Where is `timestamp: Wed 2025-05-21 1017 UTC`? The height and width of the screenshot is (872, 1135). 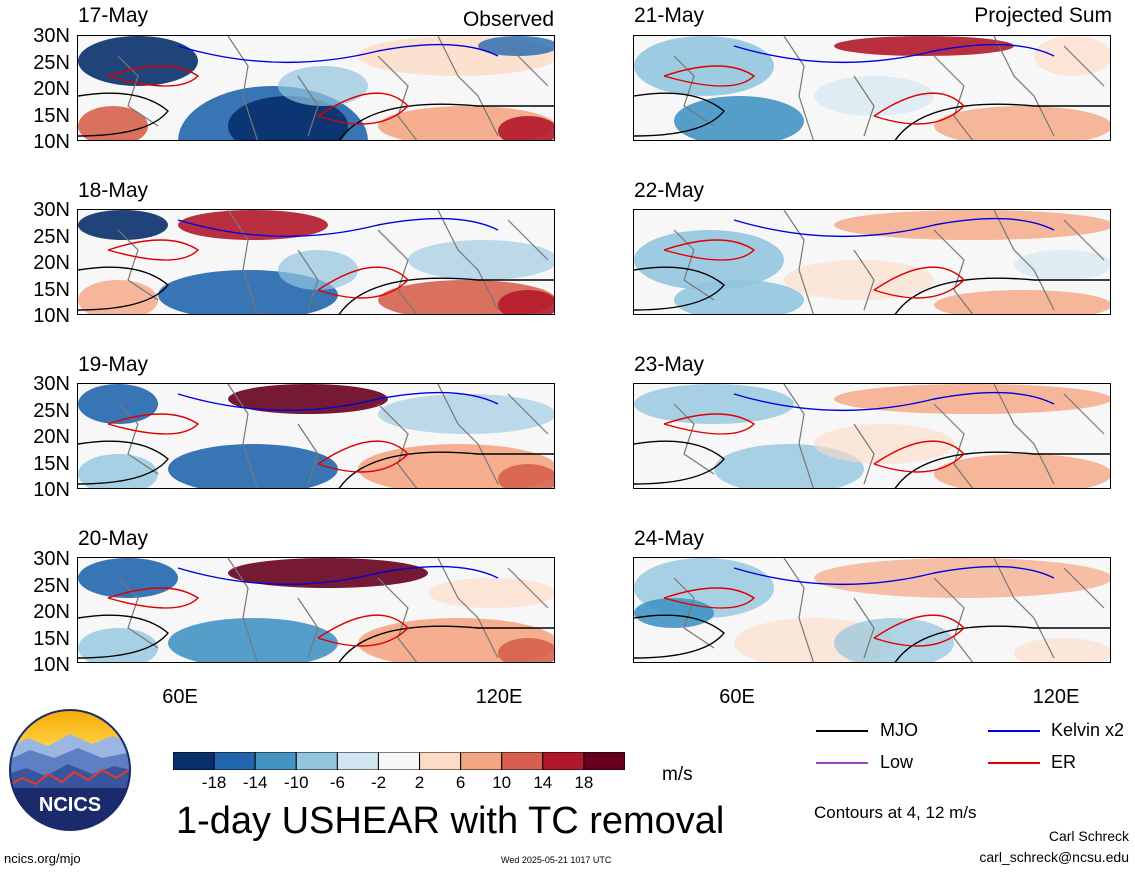 timestamp: Wed 2025-05-21 1017 UTC is located at coordinates (556, 860).